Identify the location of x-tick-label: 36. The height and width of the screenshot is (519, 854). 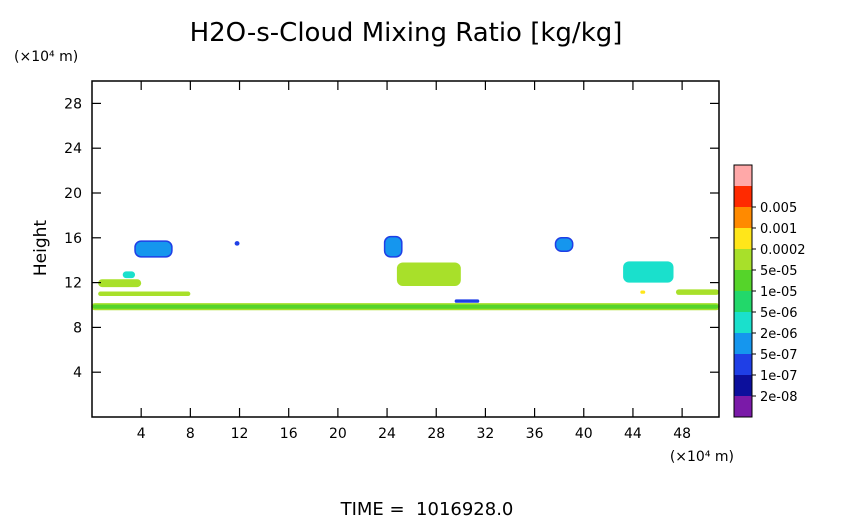
(535, 434).